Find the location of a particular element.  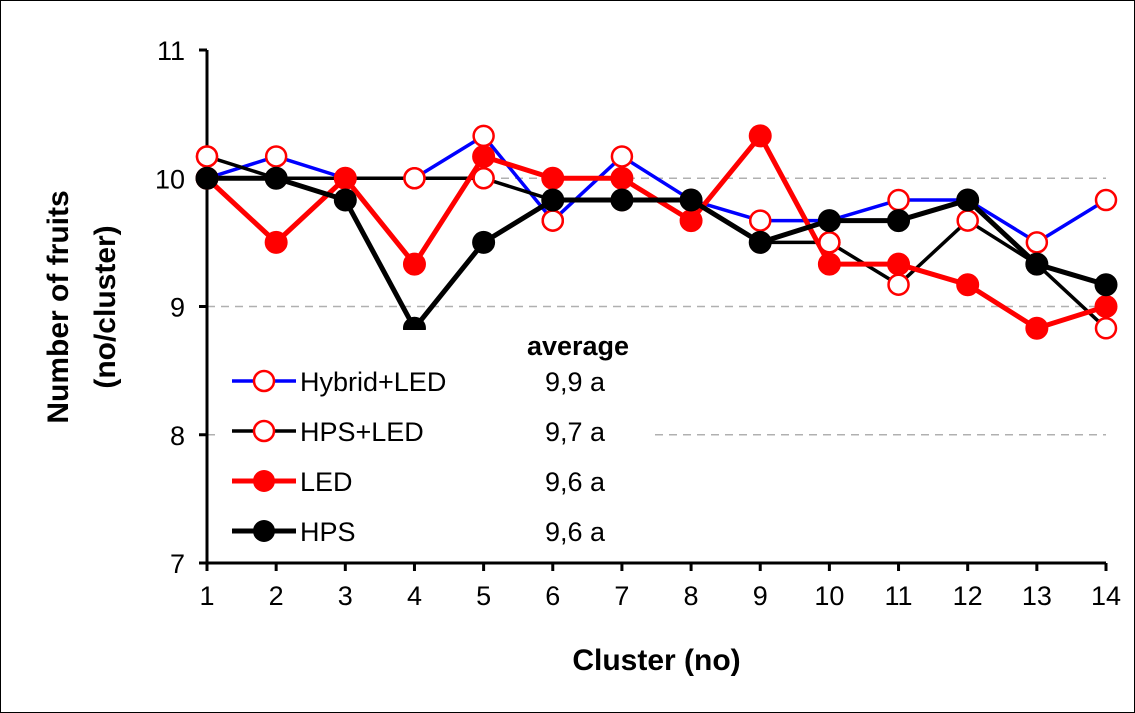

x-tick-label-7: 7 is located at coordinates (621, 596).